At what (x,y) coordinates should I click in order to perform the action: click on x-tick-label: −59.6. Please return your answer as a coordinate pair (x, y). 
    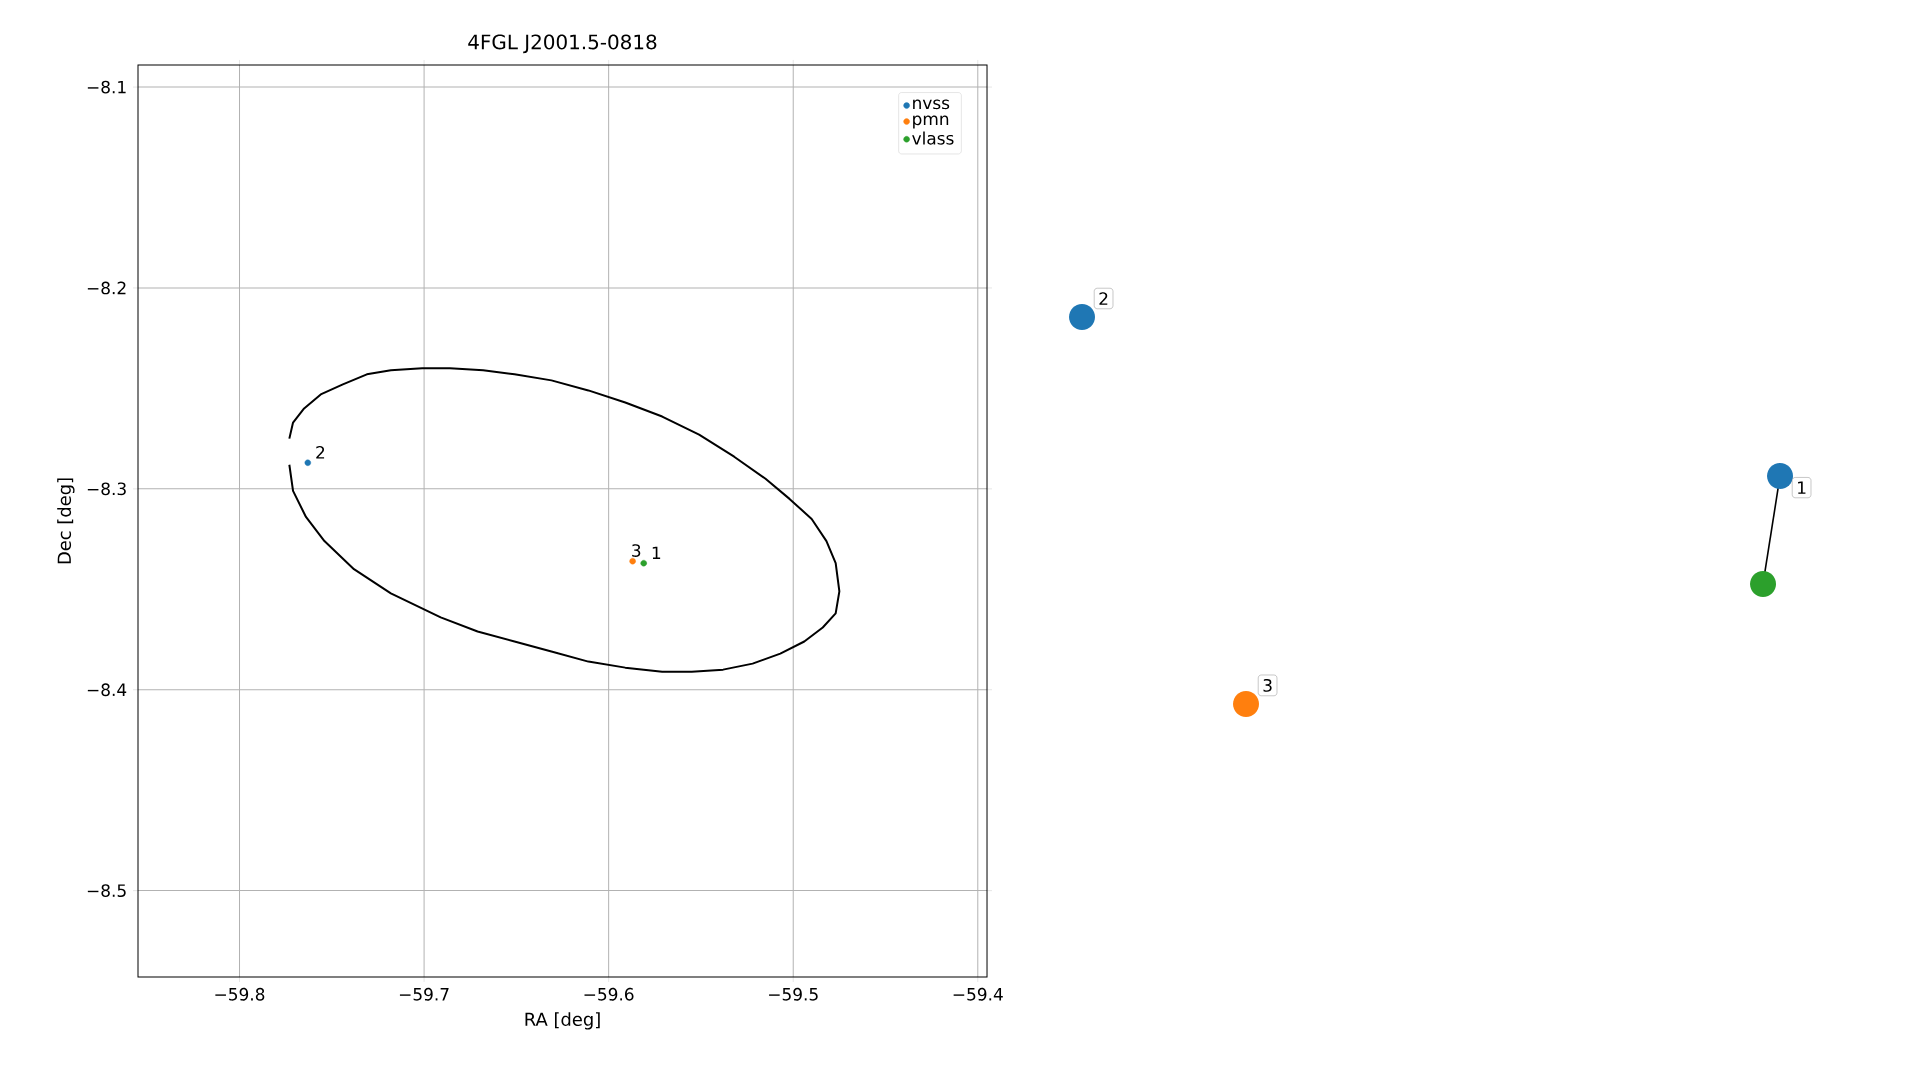
    Looking at the image, I should click on (609, 994).